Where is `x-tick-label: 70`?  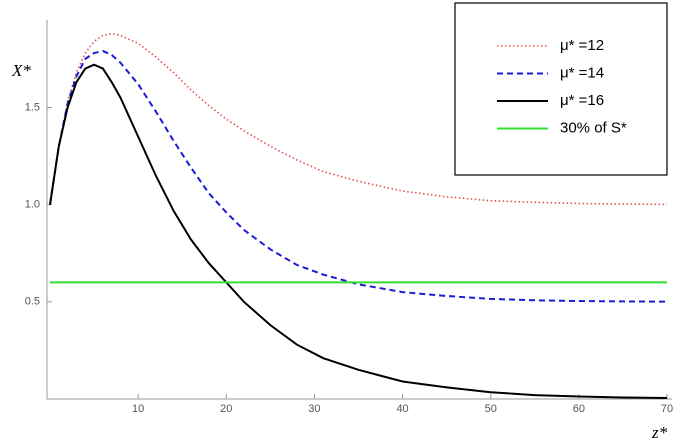 x-tick-label: 70 is located at coordinates (667, 409).